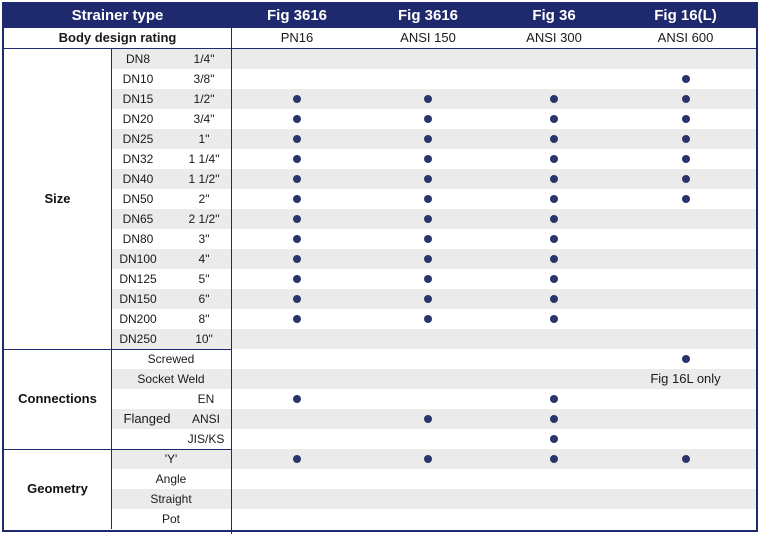 This screenshot has width=760, height=534. Describe the element at coordinates (554, 179) in the screenshot. I see `size-row-7-mark-col3` at that location.